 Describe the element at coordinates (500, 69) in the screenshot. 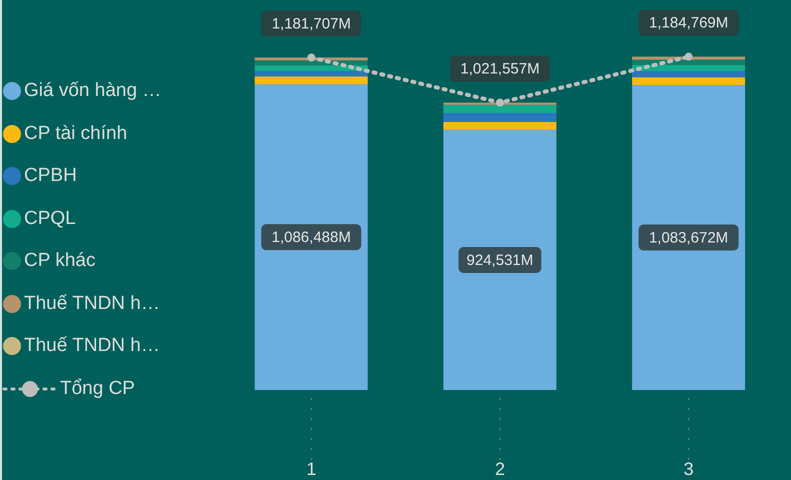

I see `data-label: 1,021,557M` at that location.